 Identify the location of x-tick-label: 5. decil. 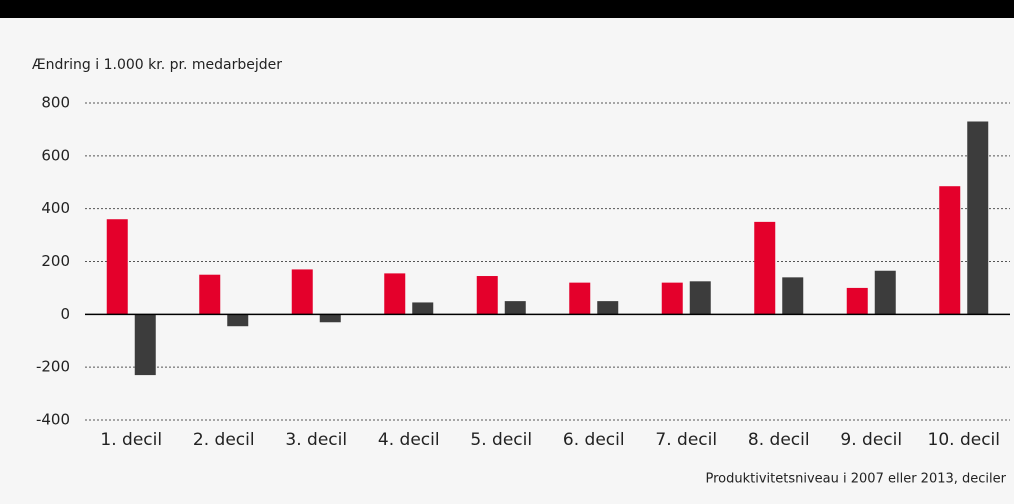
(501, 440).